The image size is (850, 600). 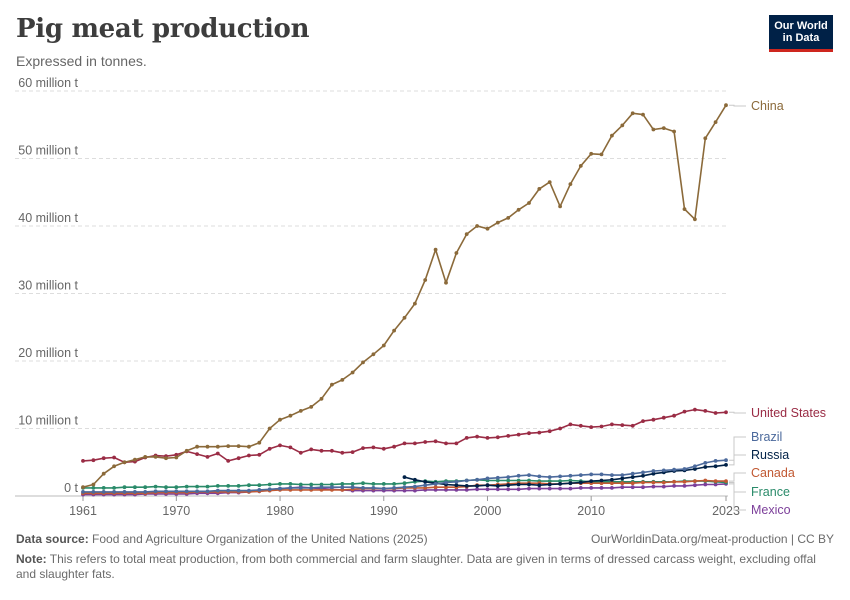 What do you see at coordinates (771, 510) in the screenshot?
I see `series-label-mexico: Mexico` at bounding box center [771, 510].